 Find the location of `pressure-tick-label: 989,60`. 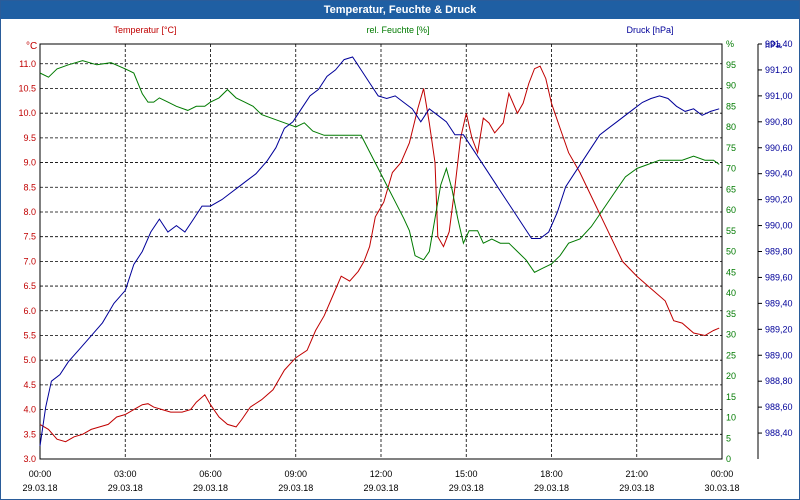

pressure-tick-label: 989,60 is located at coordinates (779, 277).